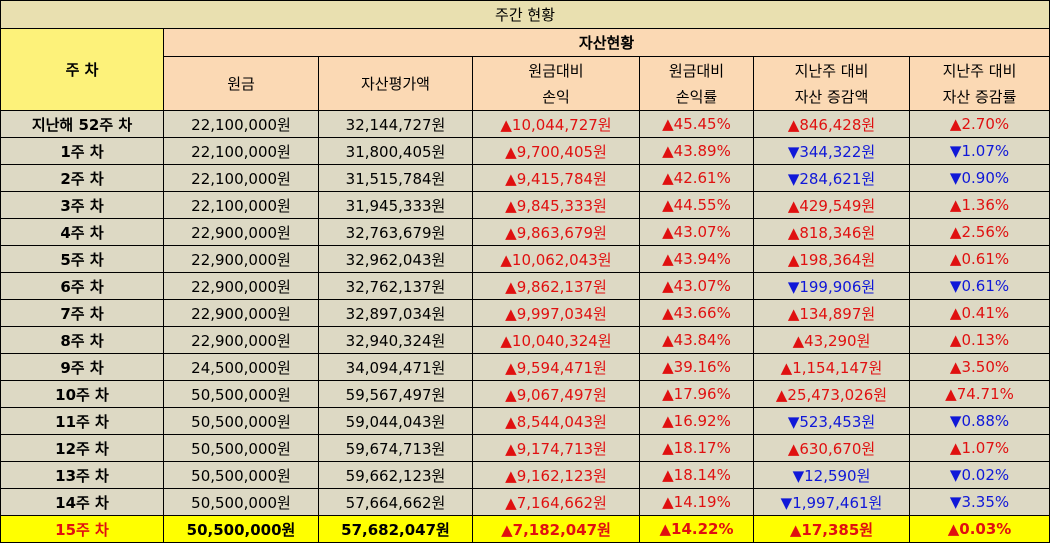  I want to click on weekly-change-amount-cell: ▲1,154,147원, so click(831, 367).